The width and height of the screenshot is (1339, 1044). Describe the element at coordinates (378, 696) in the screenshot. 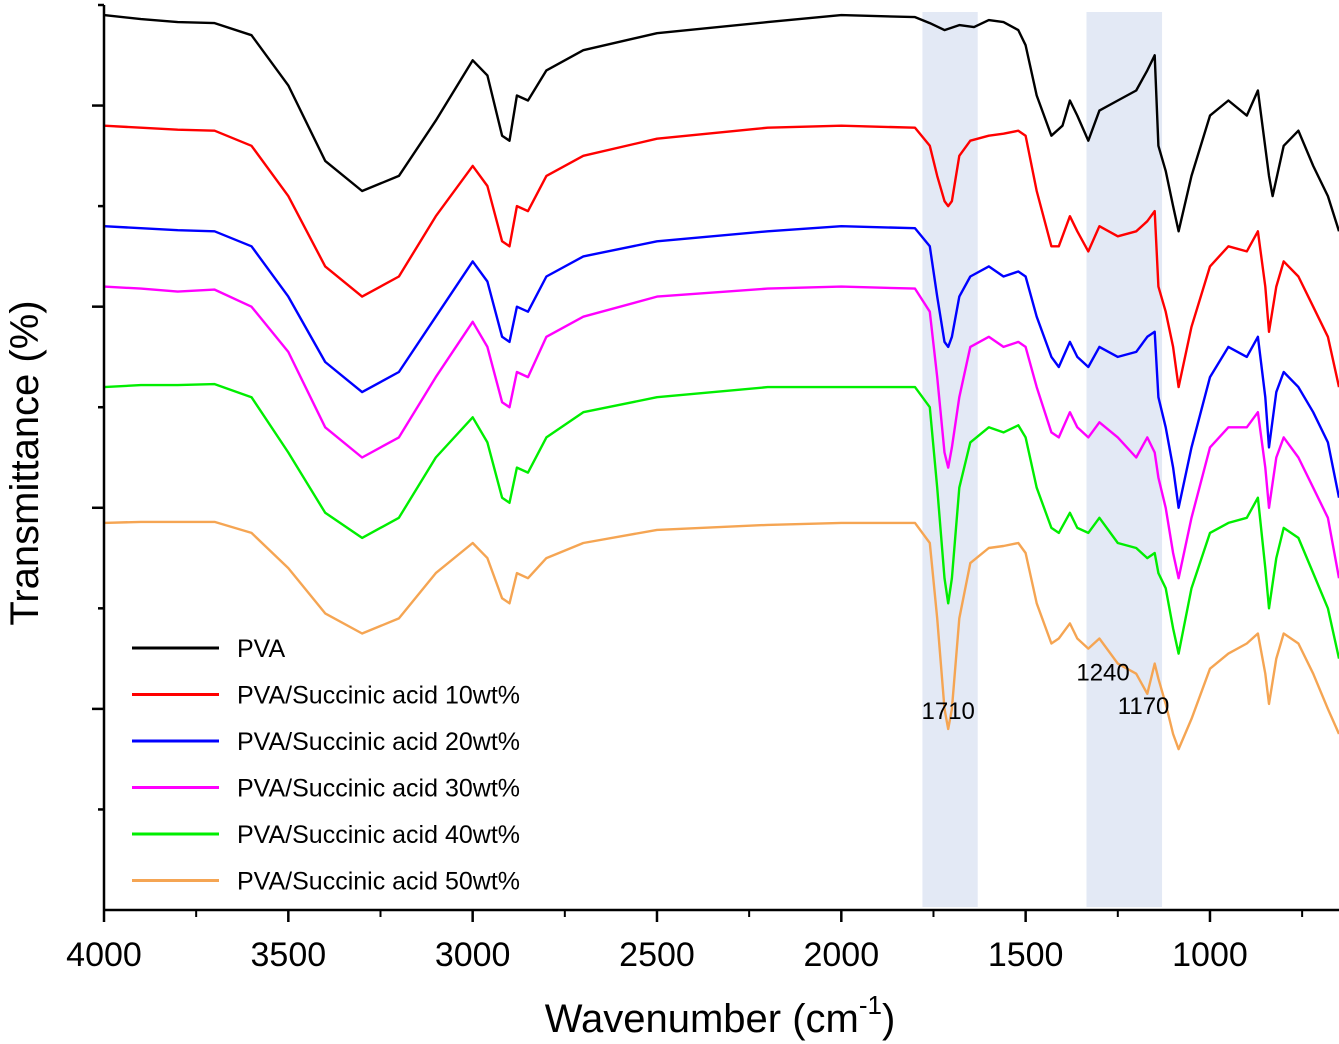

I see `legend-label-1: PVA/Succinic acid 10wt%` at that location.